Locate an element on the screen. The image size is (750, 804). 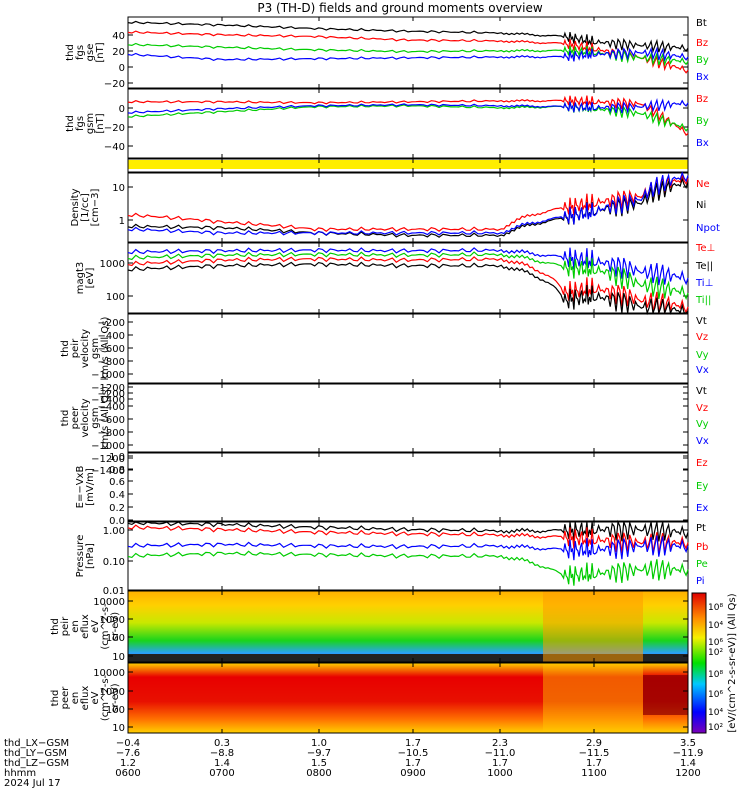
y-tick-label: −800 is located at coordinates (111, 433).